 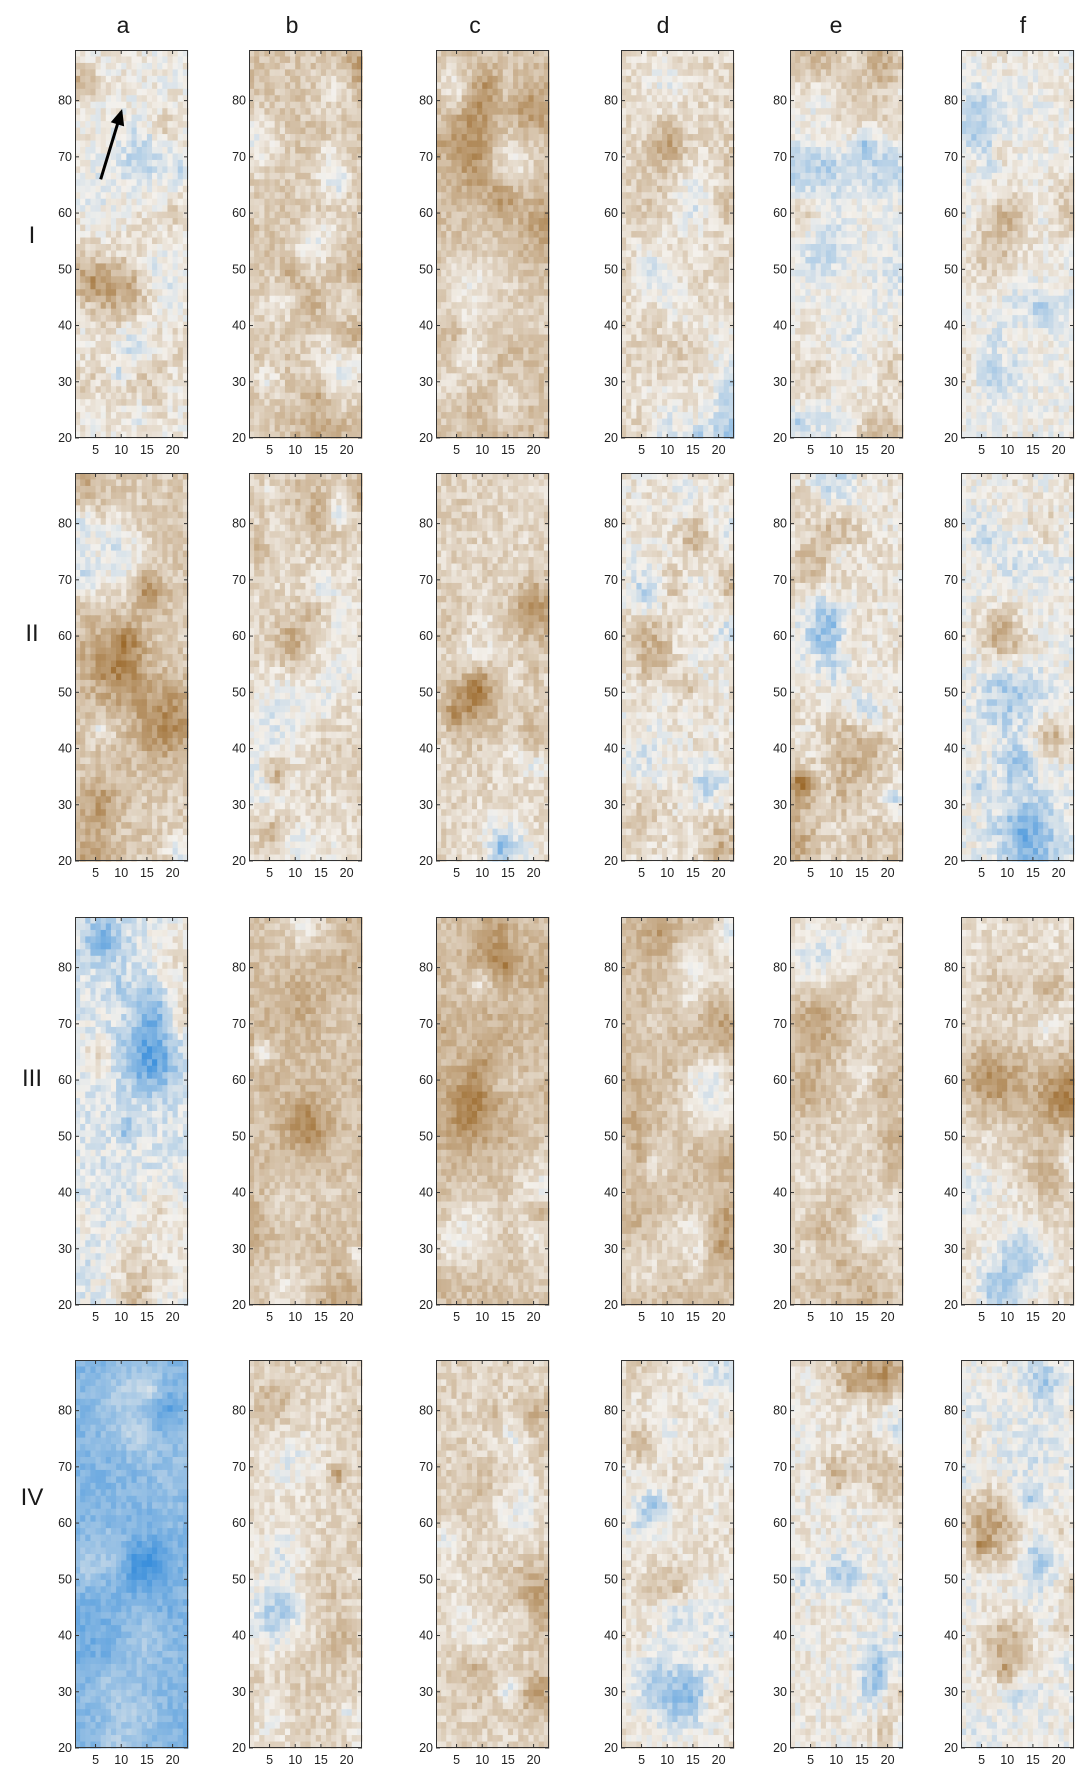 What do you see at coordinates (836, 25) in the screenshot?
I see `column-label-e: e` at bounding box center [836, 25].